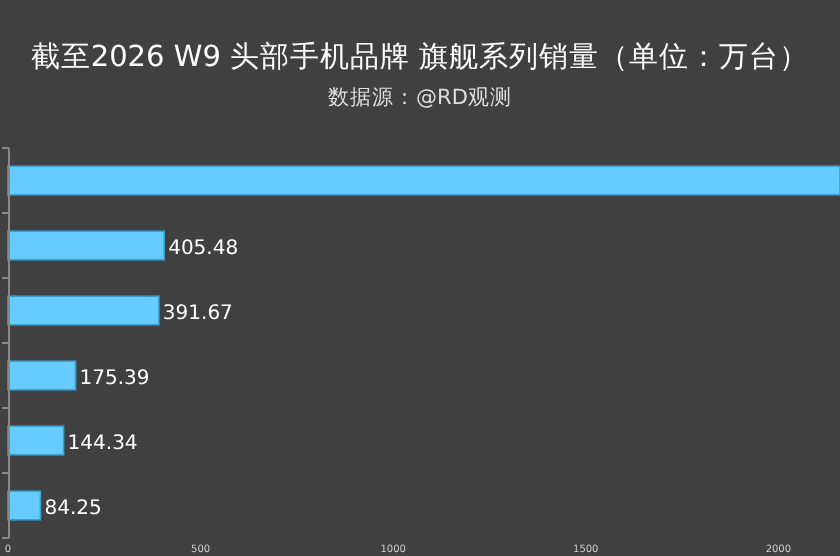 This screenshot has height=556, width=840. I want to click on data-label: 391.67, so click(197, 313).